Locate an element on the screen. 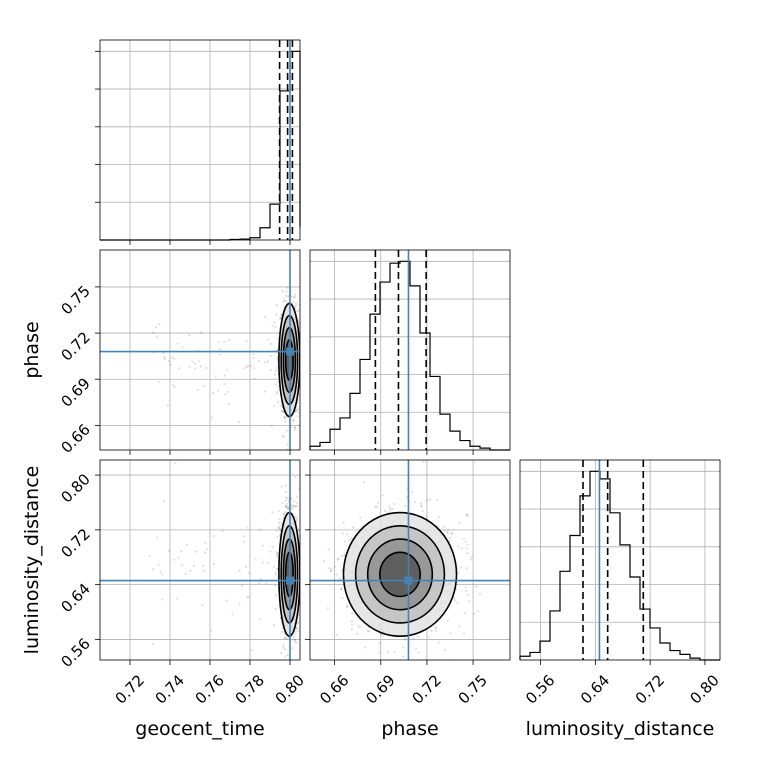 The width and height of the screenshot is (760, 760). panel-luminosity_distance-vs-phase-xtick-label-2: 0.72 is located at coordinates (427, 689).